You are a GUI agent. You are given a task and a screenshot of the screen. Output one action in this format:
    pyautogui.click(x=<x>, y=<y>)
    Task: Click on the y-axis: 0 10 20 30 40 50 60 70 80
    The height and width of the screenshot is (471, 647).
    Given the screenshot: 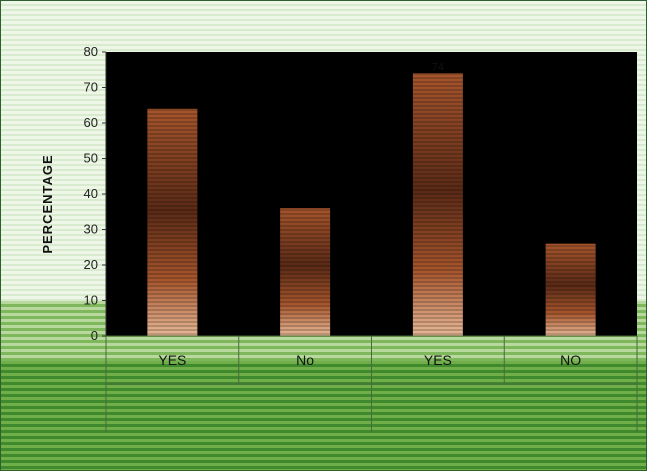 What is the action you would take?
    pyautogui.click(x=95, y=193)
    